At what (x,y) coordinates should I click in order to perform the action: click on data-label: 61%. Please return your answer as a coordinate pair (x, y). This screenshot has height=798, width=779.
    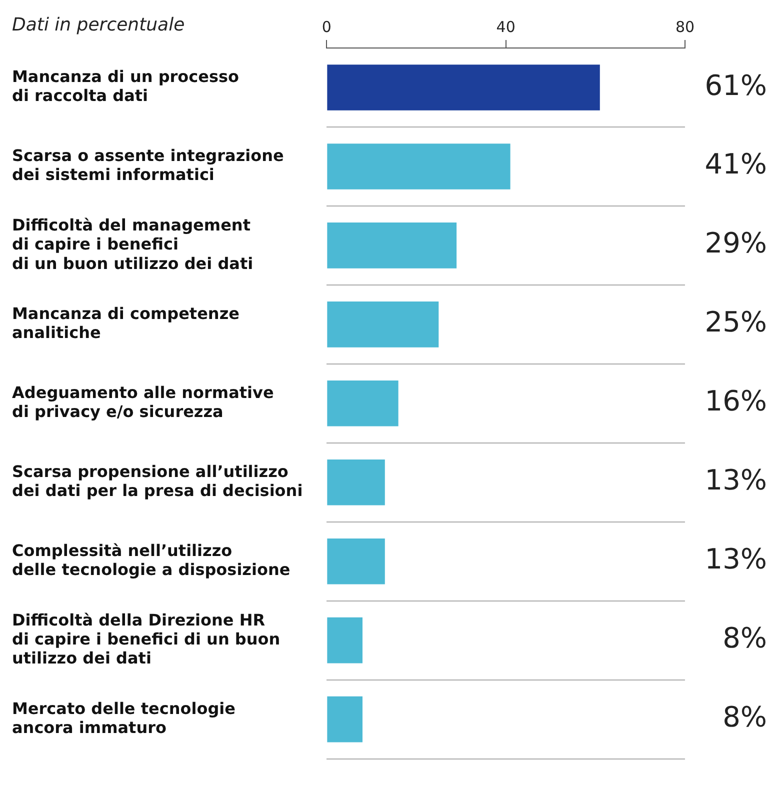
    Looking at the image, I should click on (735, 85).